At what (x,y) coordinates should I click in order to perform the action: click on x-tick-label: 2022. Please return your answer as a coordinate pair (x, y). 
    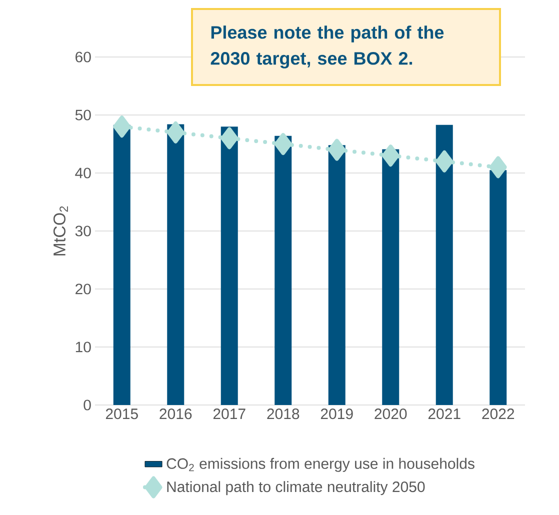
    Looking at the image, I should click on (498, 414).